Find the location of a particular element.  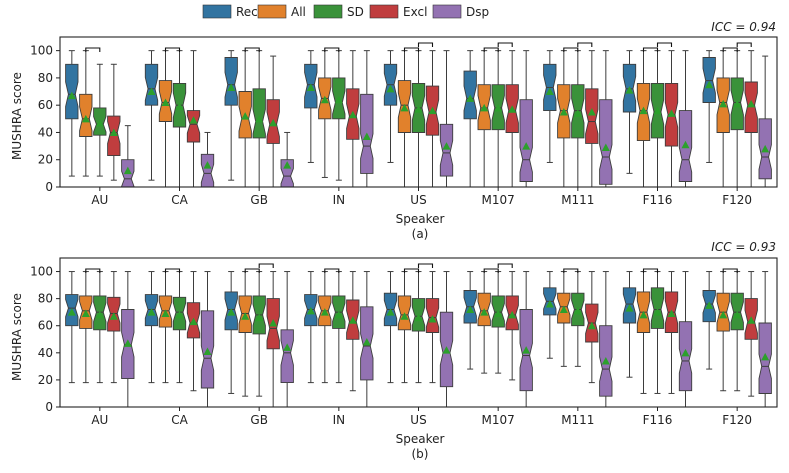

xtick-label-au: AU is located at coordinates (99, 200).